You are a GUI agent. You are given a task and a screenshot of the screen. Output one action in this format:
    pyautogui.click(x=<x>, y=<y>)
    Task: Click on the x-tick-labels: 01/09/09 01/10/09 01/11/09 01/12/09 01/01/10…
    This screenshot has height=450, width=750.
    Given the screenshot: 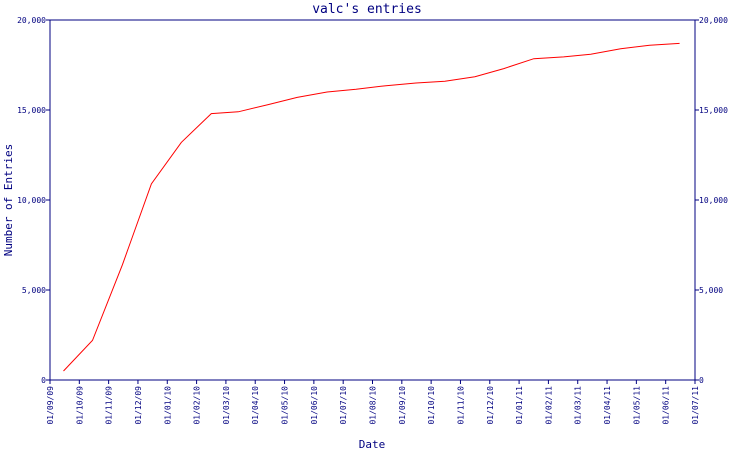 What is the action you would take?
    pyautogui.click(x=373, y=405)
    